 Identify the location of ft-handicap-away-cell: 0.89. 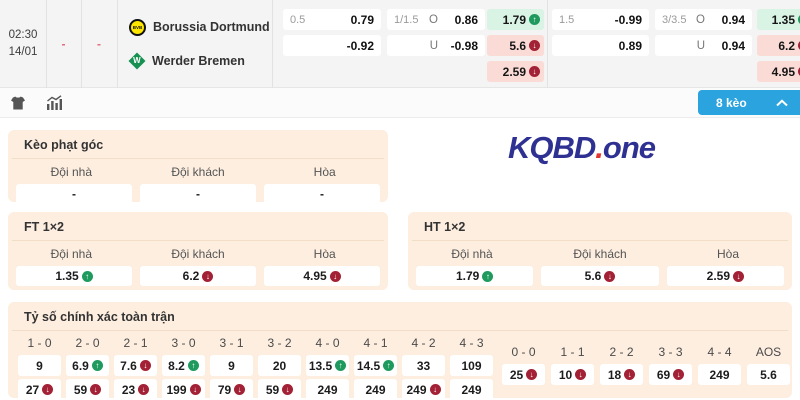
(600, 45).